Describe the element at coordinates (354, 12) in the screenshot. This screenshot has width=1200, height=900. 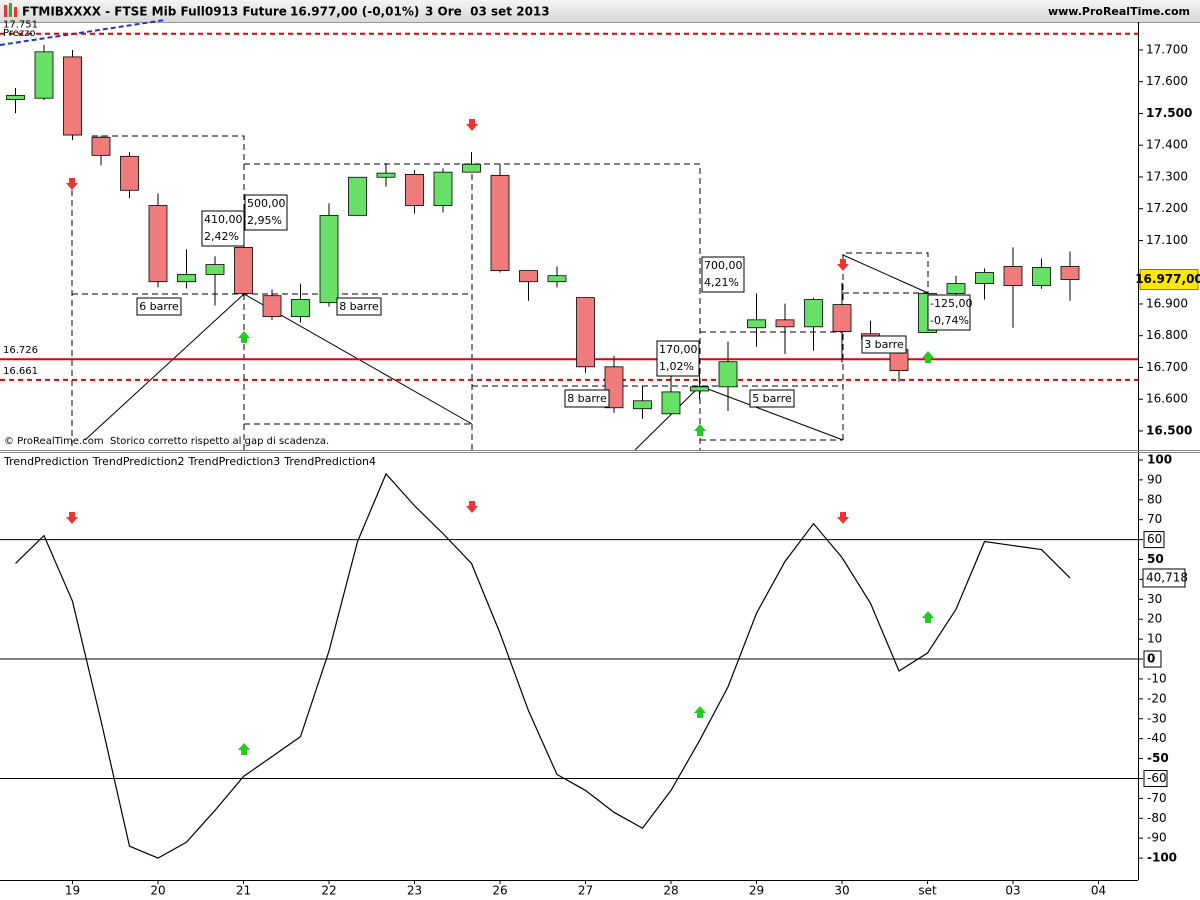
I see `header-price: 16.977,00 (-0,01%)` at that location.